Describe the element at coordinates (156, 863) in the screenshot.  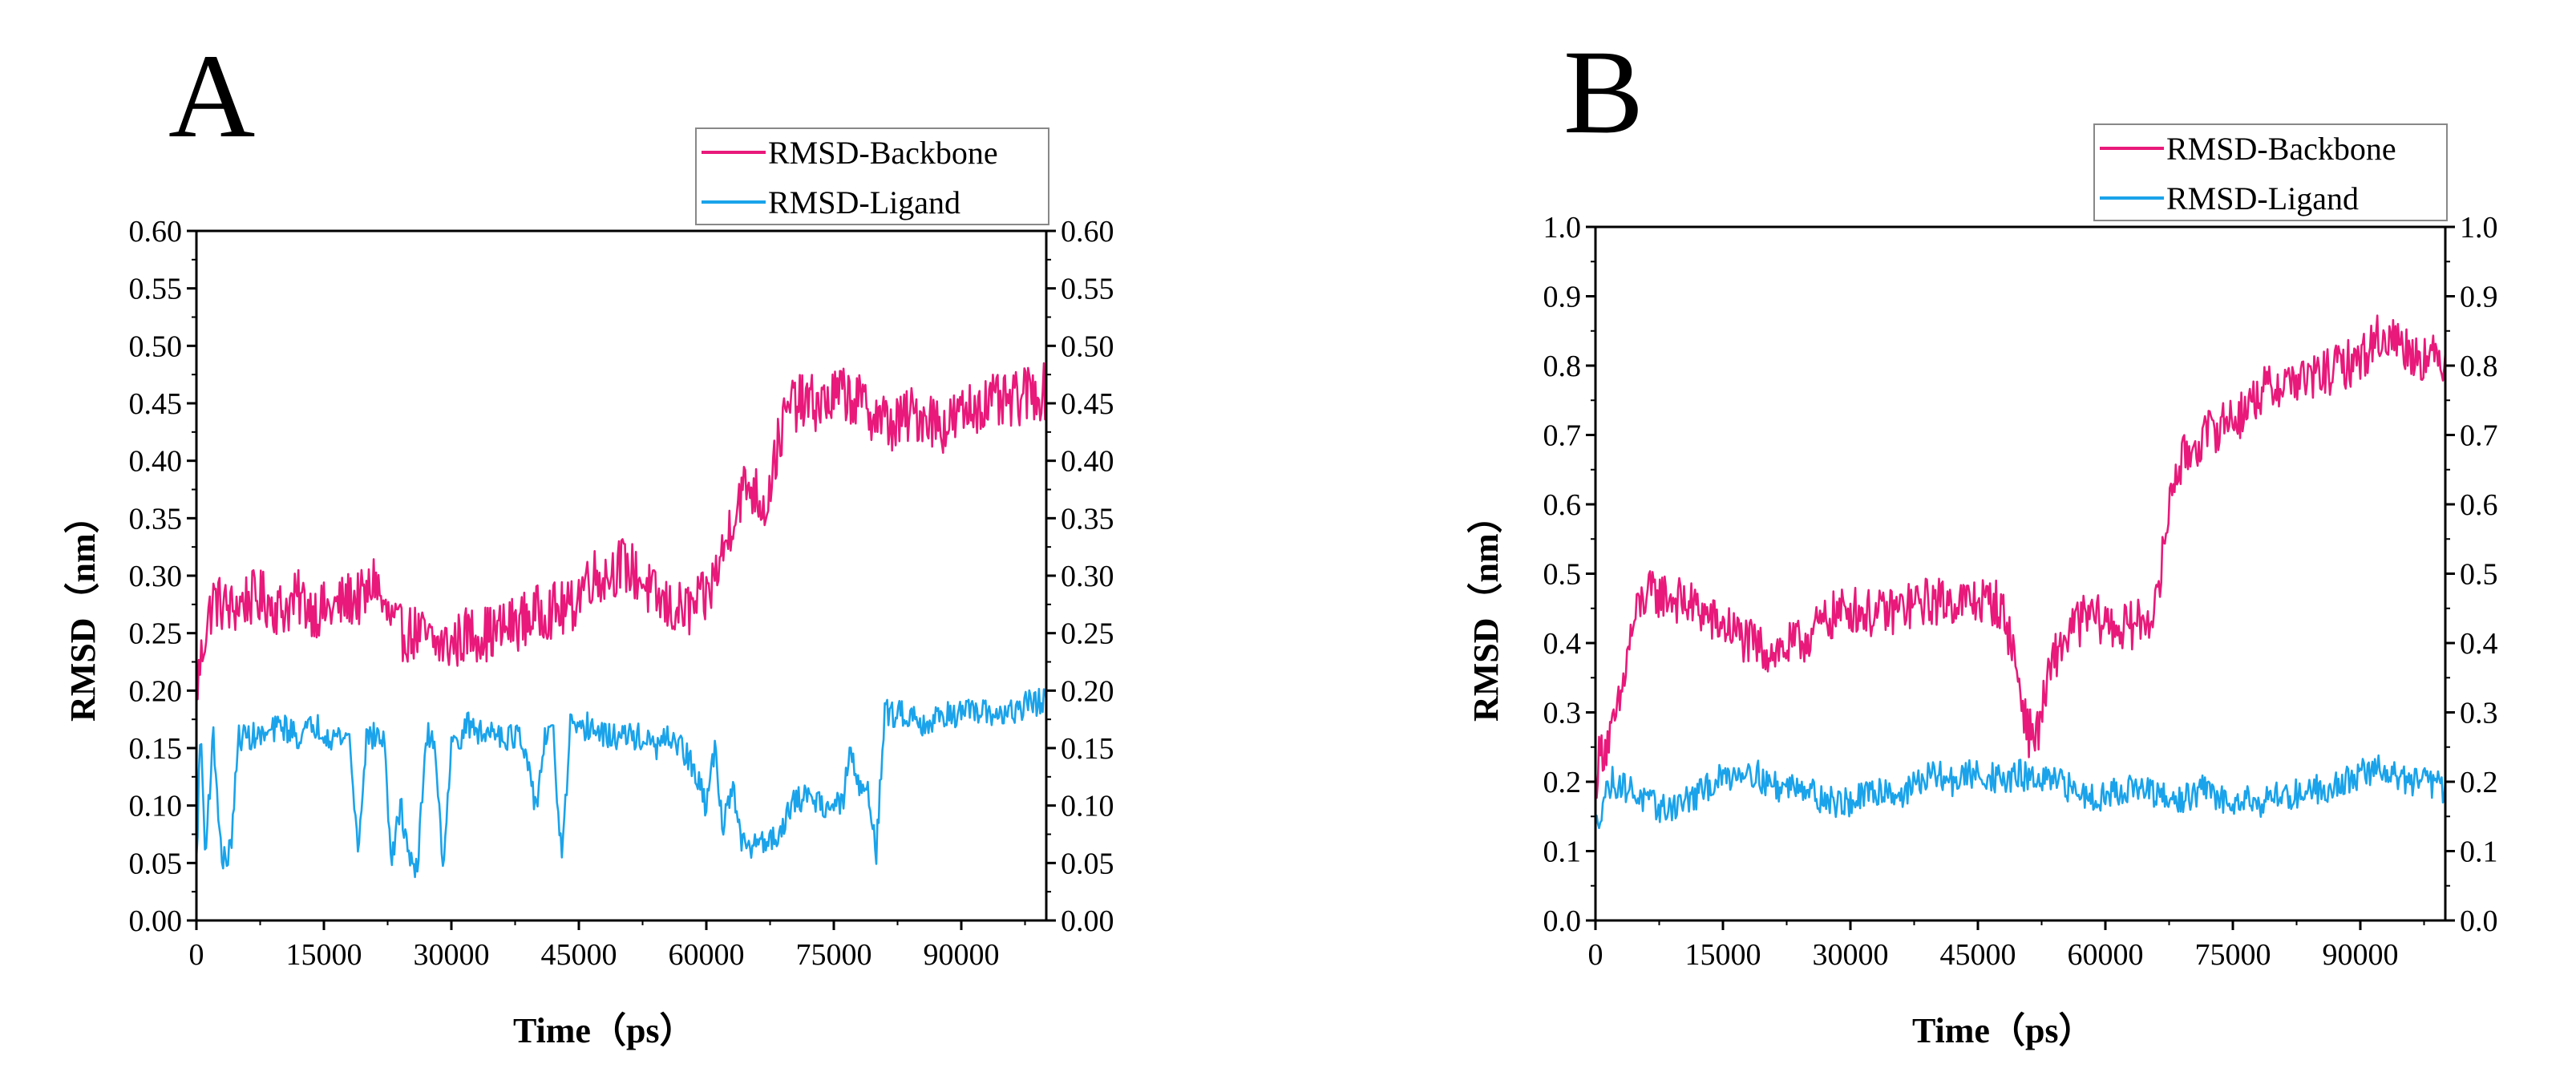
I see `y-tick-label-left: 0.05` at that location.